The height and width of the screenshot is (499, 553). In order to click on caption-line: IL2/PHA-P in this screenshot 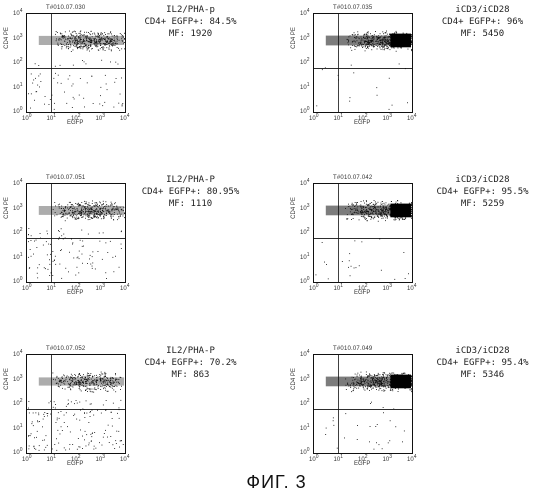, I will do `click(190, 351)`.